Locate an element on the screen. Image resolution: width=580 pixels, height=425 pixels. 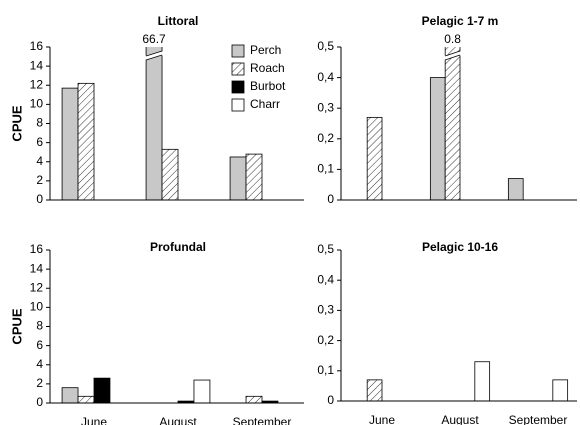
value-label: 0.8 is located at coordinates (452, 39).